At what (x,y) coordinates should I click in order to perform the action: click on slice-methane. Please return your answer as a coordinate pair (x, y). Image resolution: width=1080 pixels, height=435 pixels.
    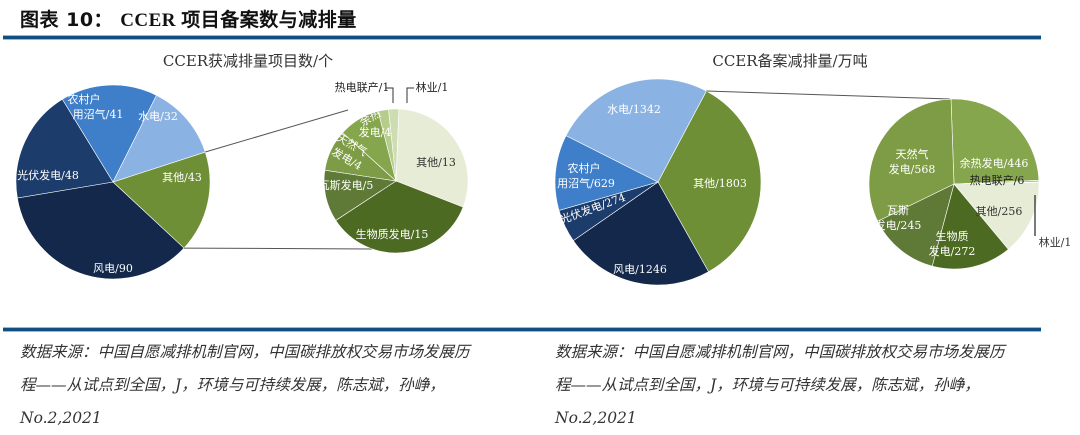
    Looking at the image, I should click on (916, 225).